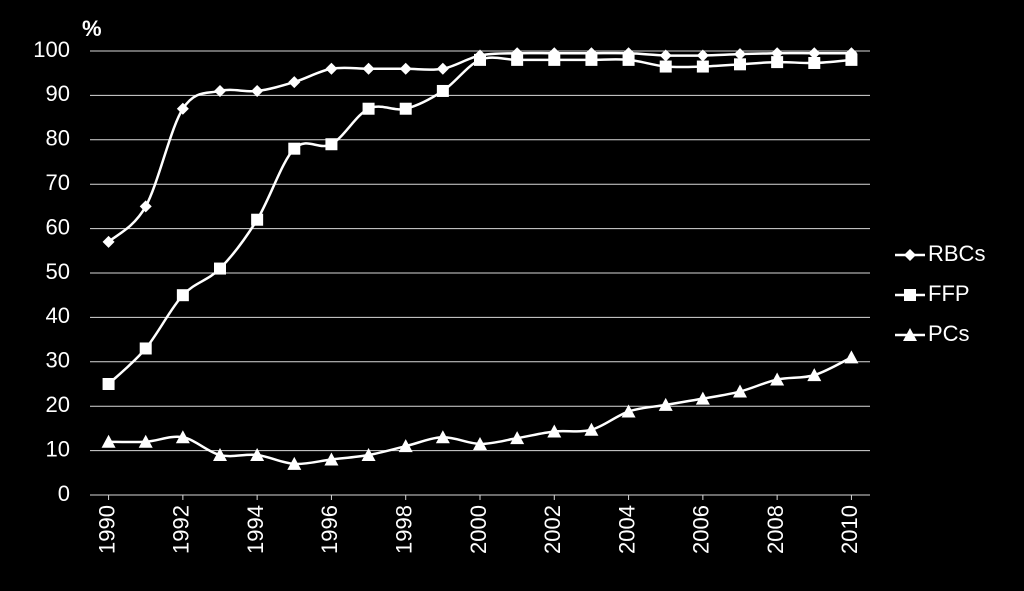 The width and height of the screenshot is (1024, 591). I want to click on x-tick-label: 2010, so click(849, 529).